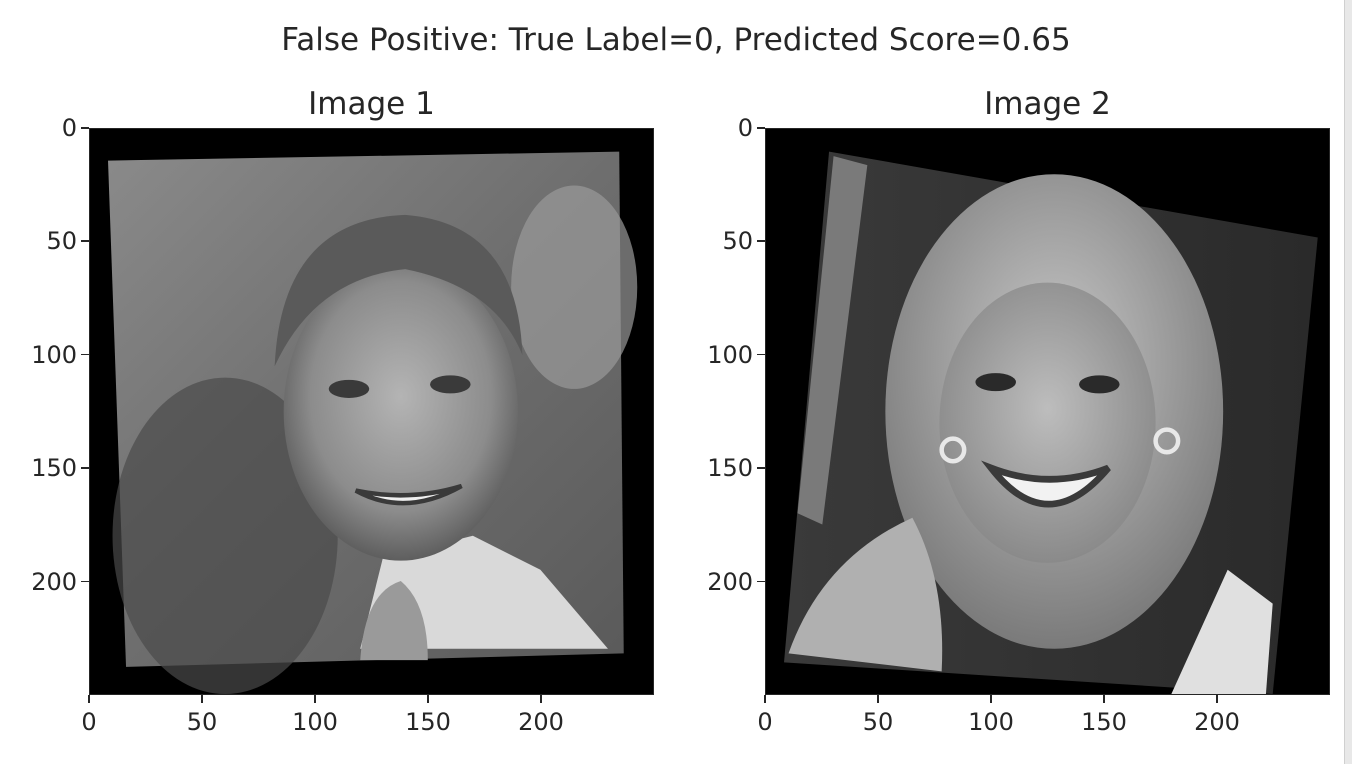 Image resolution: width=1352 pixels, height=764 pixels. What do you see at coordinates (1348, 382) in the screenshot?
I see `scrollbar-edge` at bounding box center [1348, 382].